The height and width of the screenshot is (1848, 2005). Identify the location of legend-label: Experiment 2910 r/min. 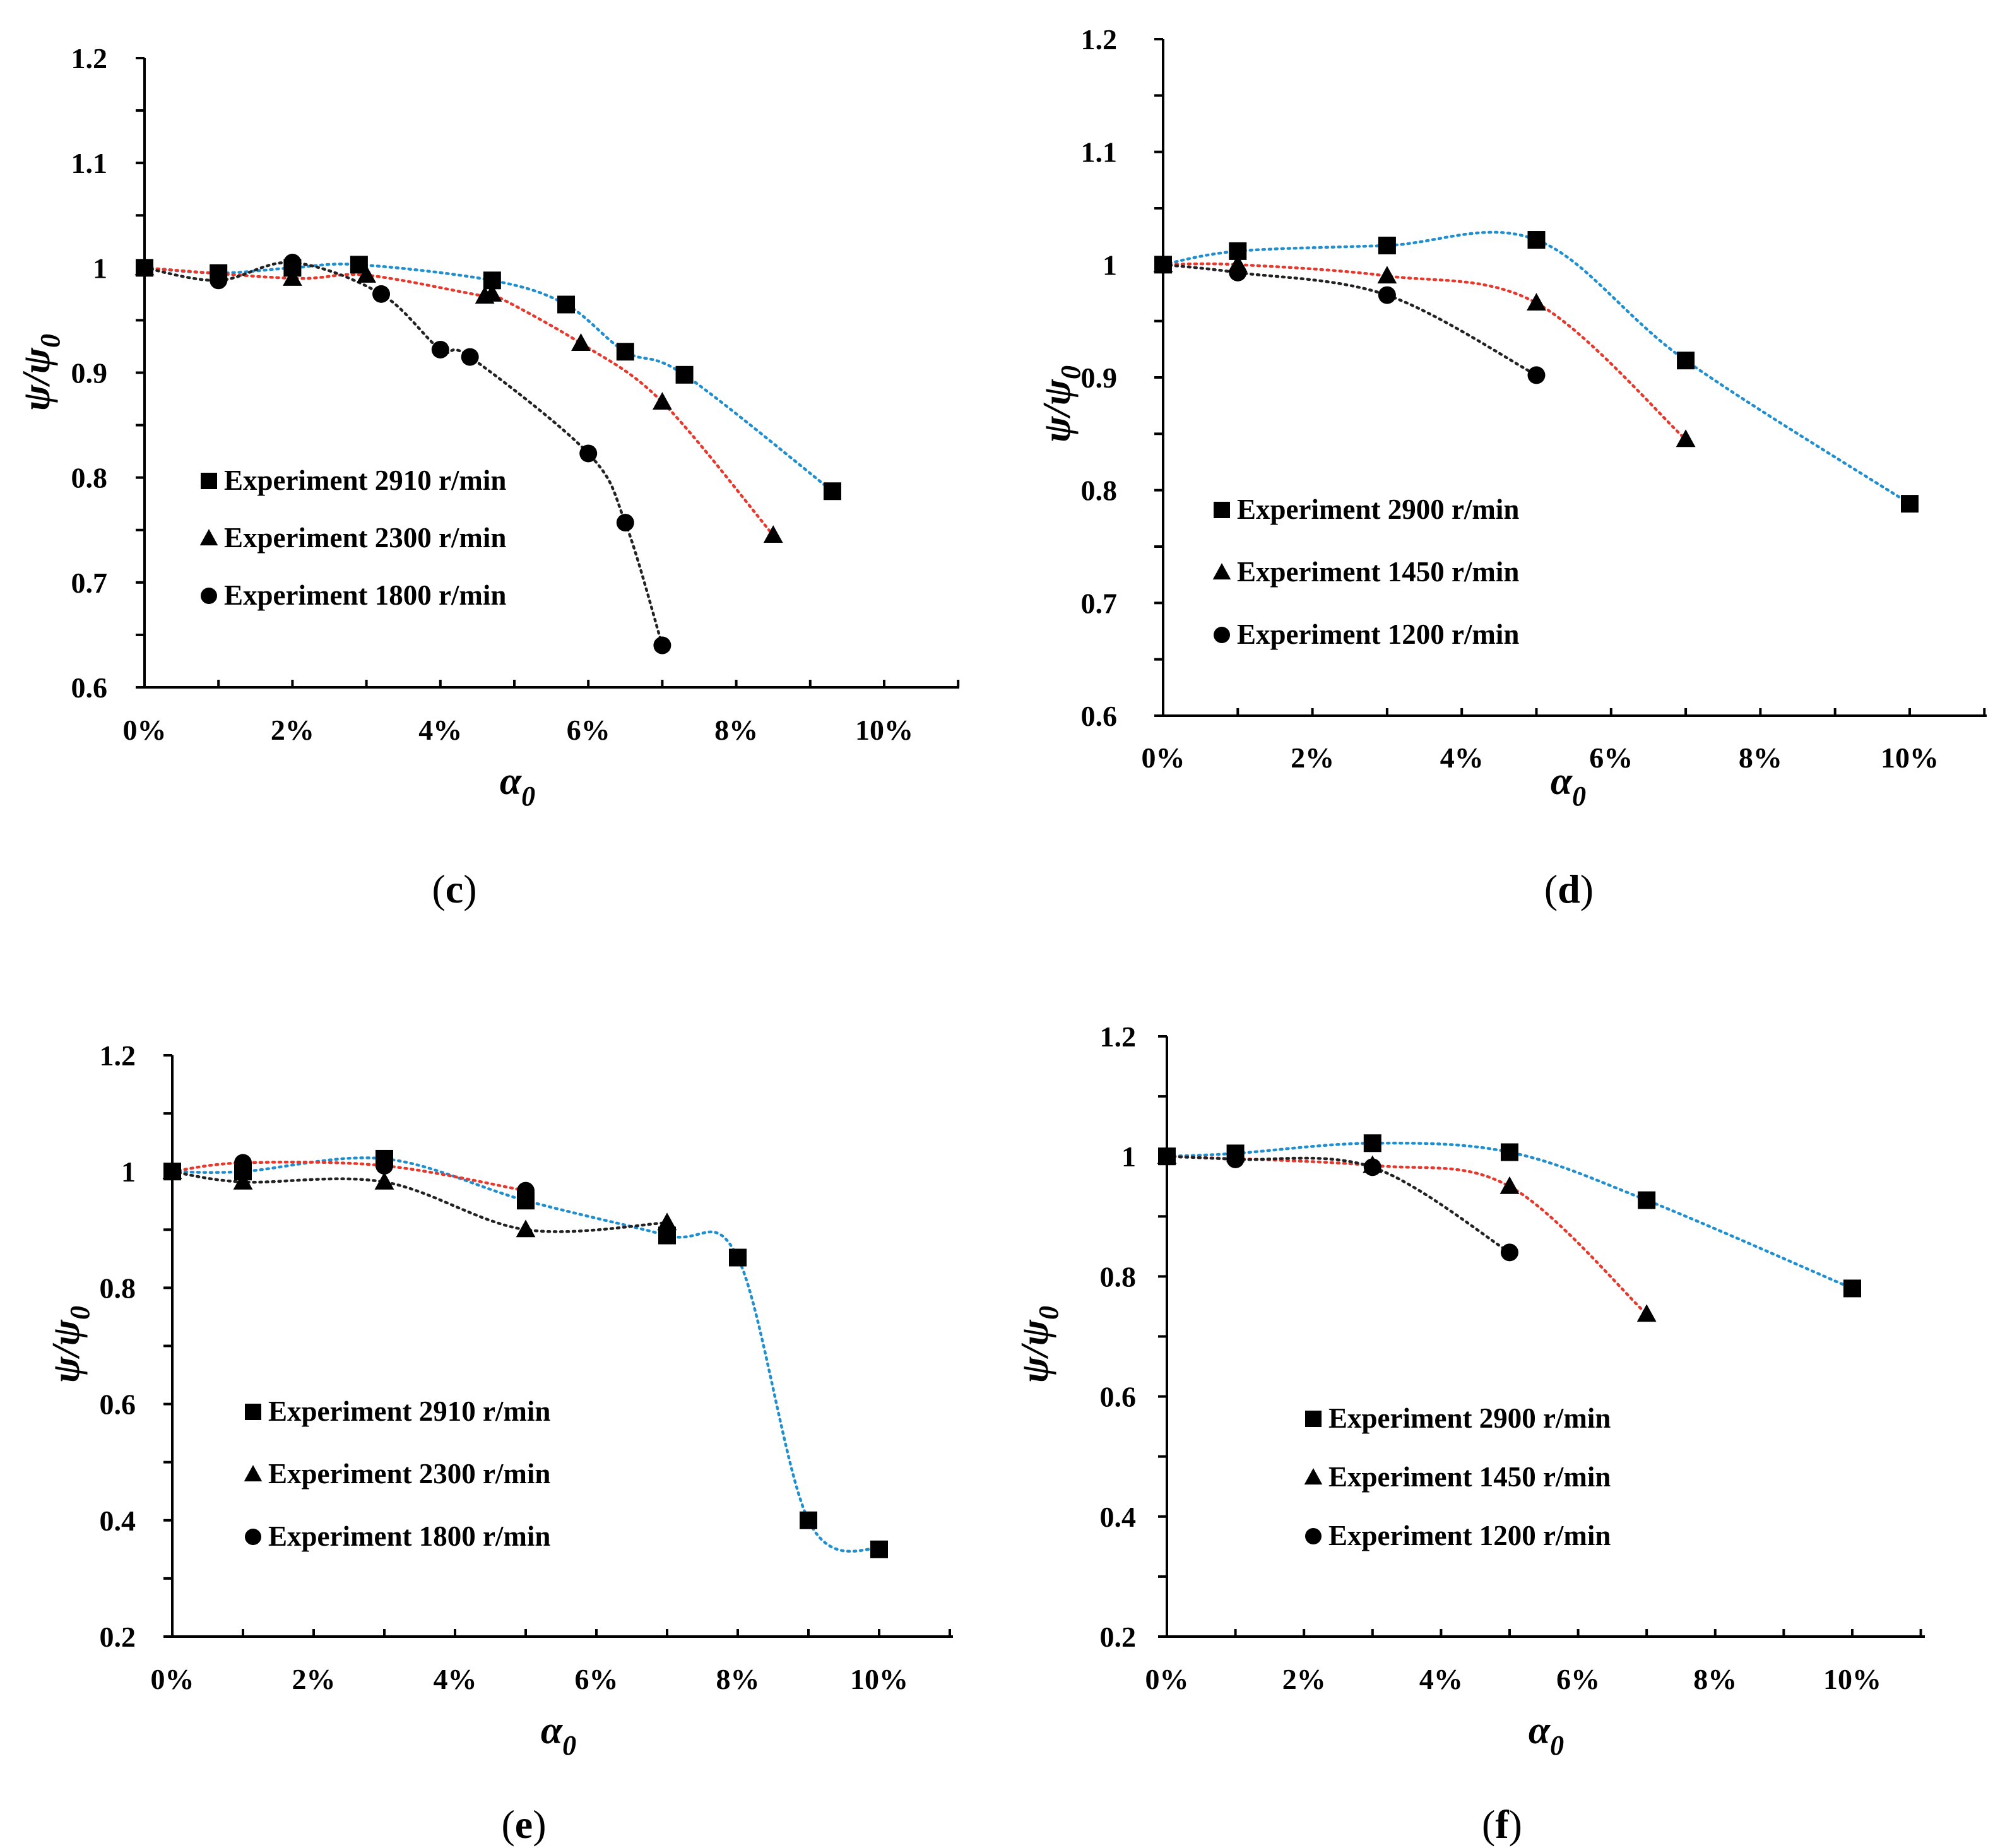
(409, 1411).